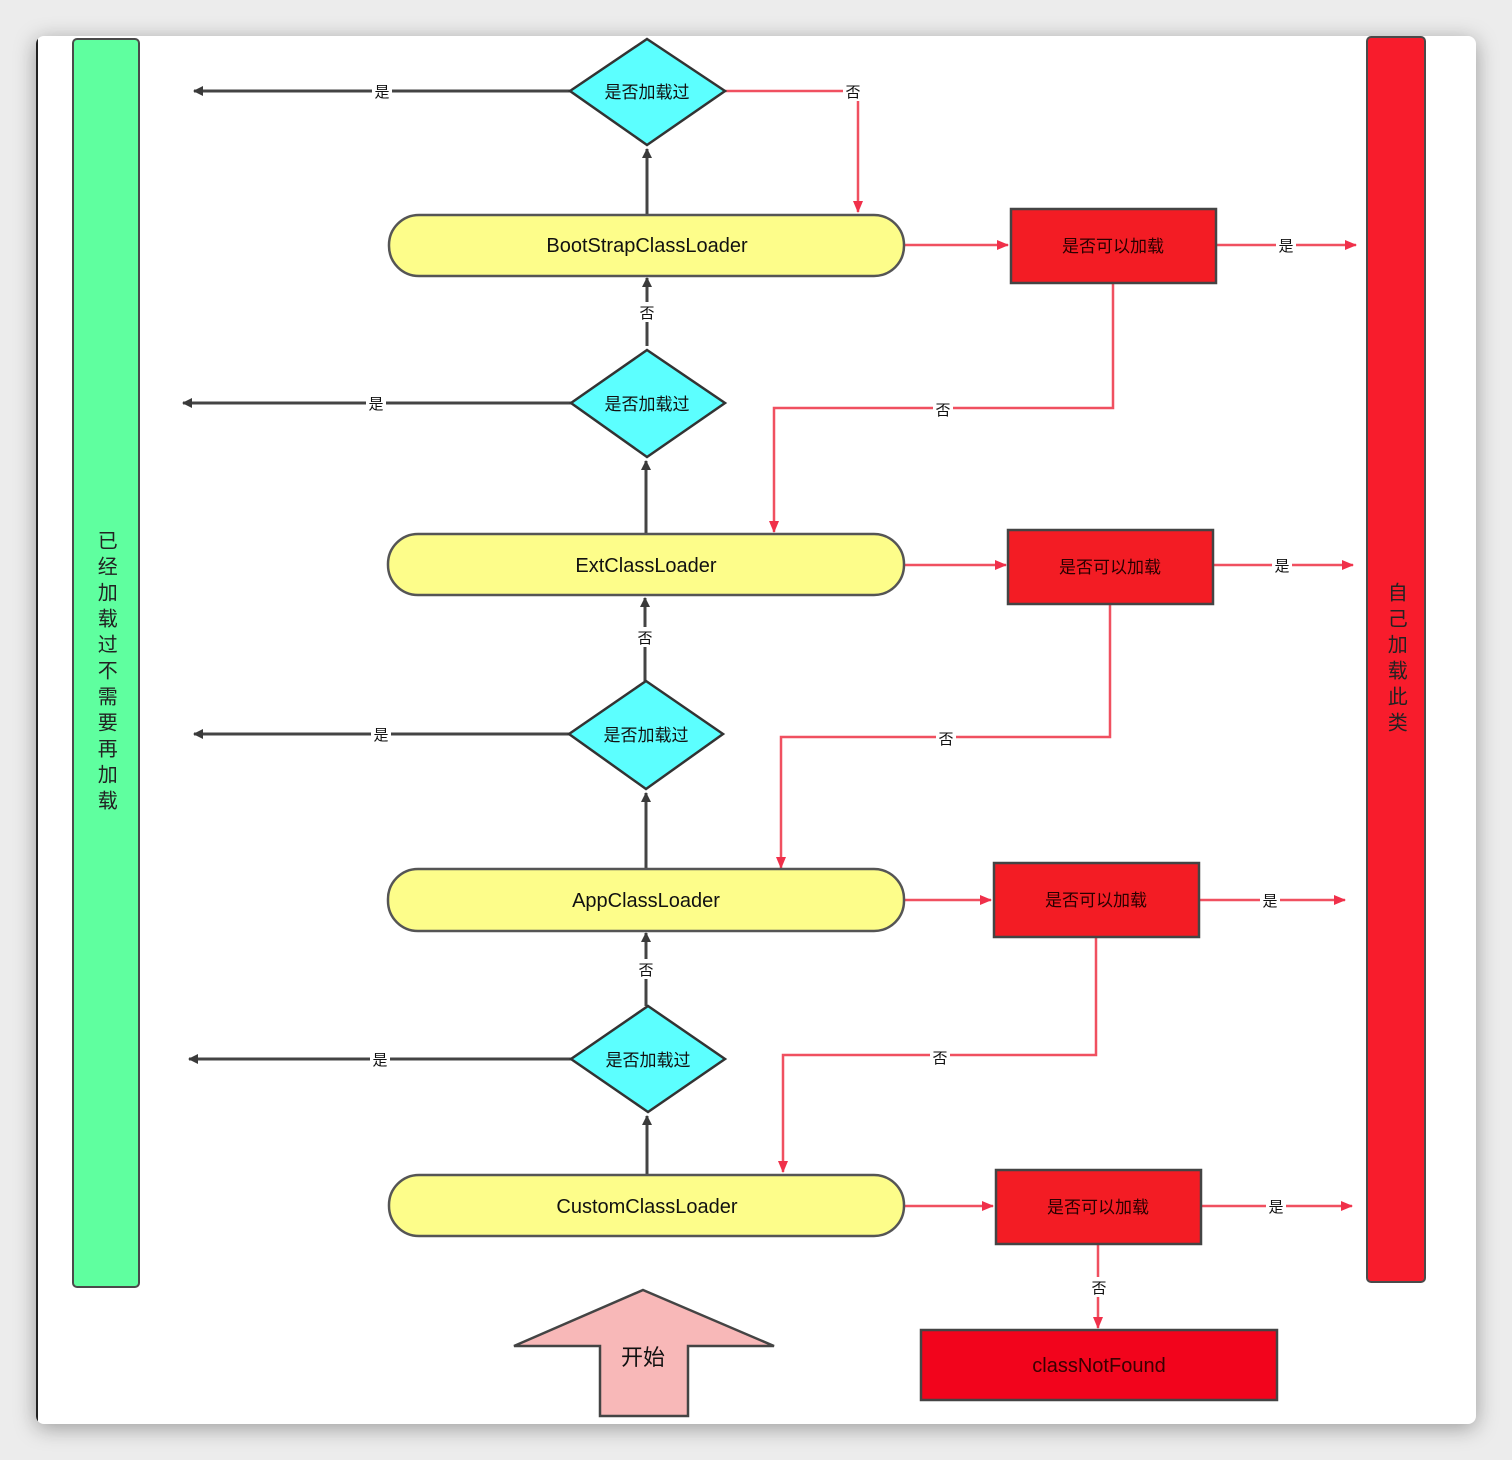  I want to click on can-load-label-1: 是否可以加载, so click(1113, 247).